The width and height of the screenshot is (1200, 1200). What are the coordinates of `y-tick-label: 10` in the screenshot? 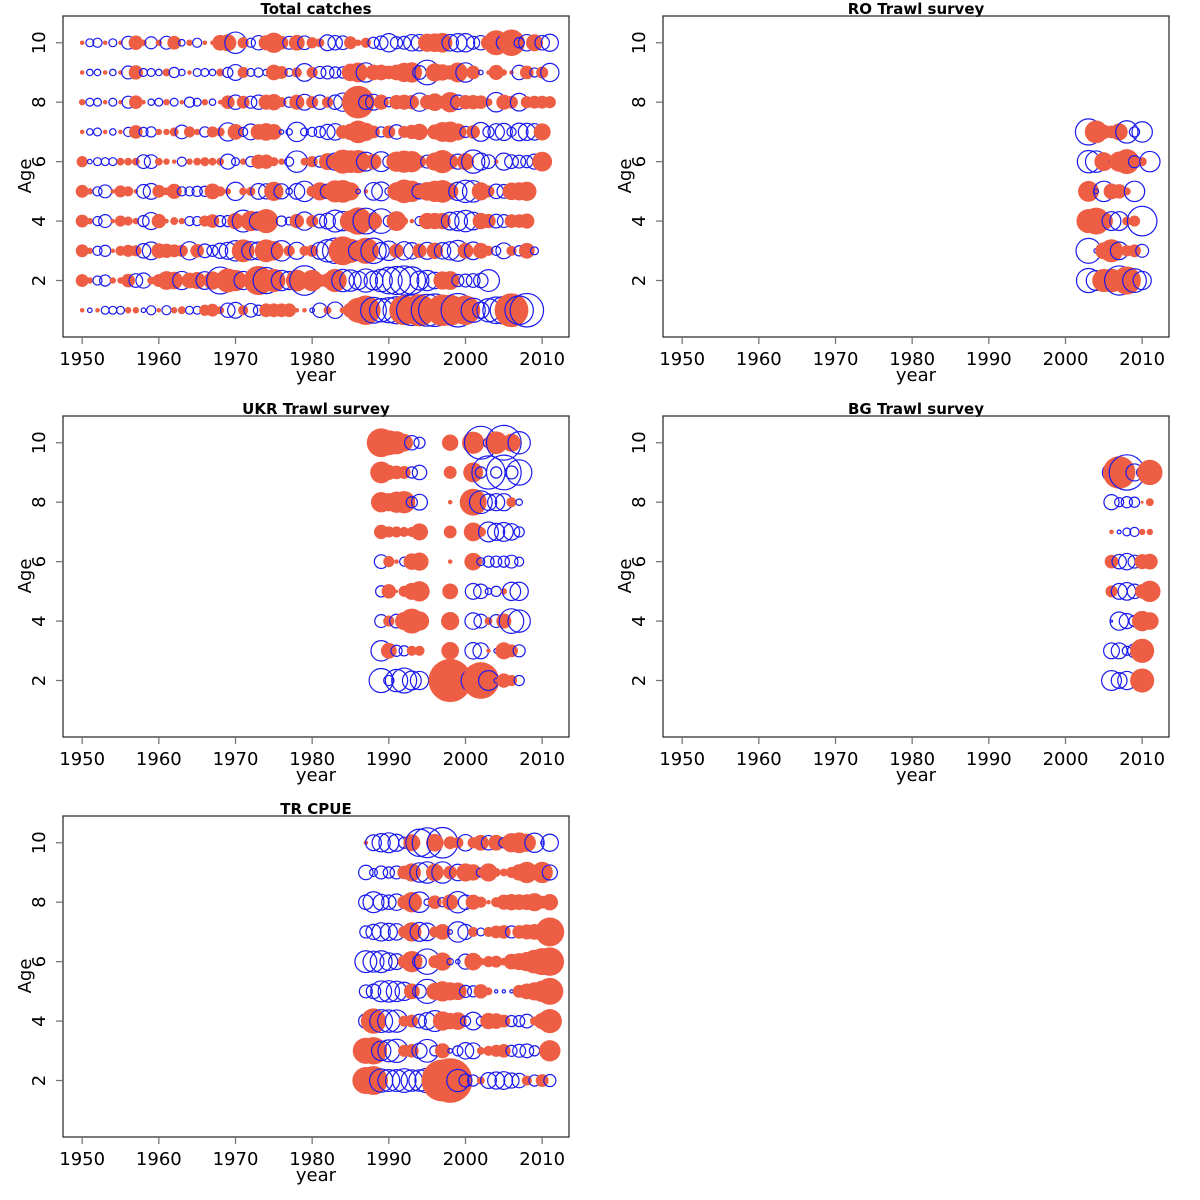 It's located at (39, 442).